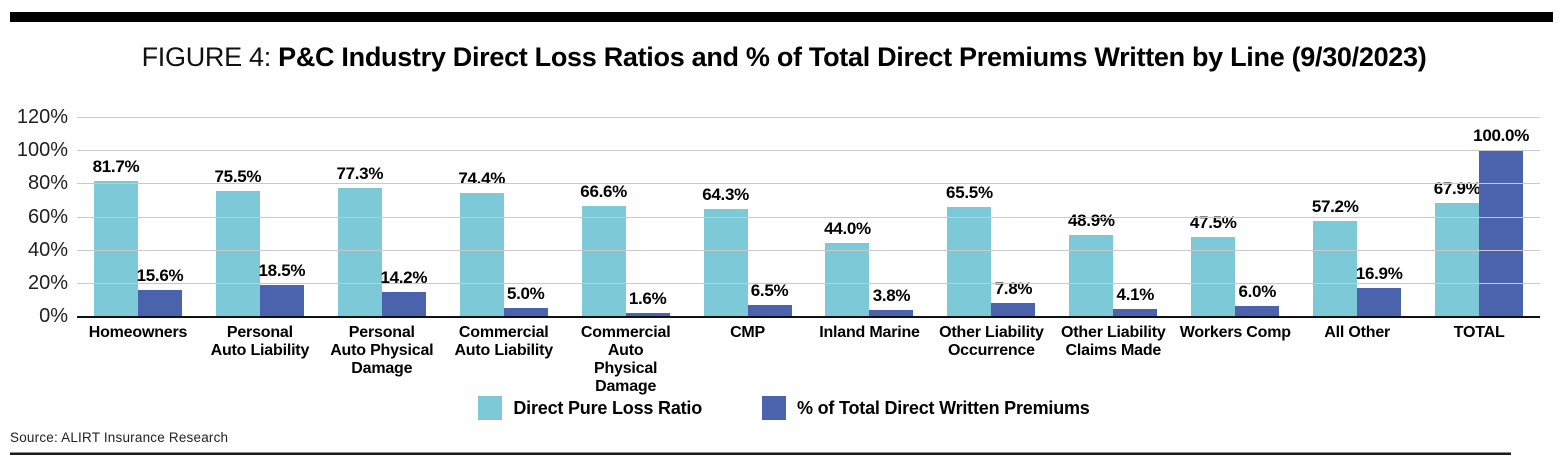 This screenshot has height=470, width=1568. I want to click on bar-group: 74.4% 5.0%, so click(504, 216).